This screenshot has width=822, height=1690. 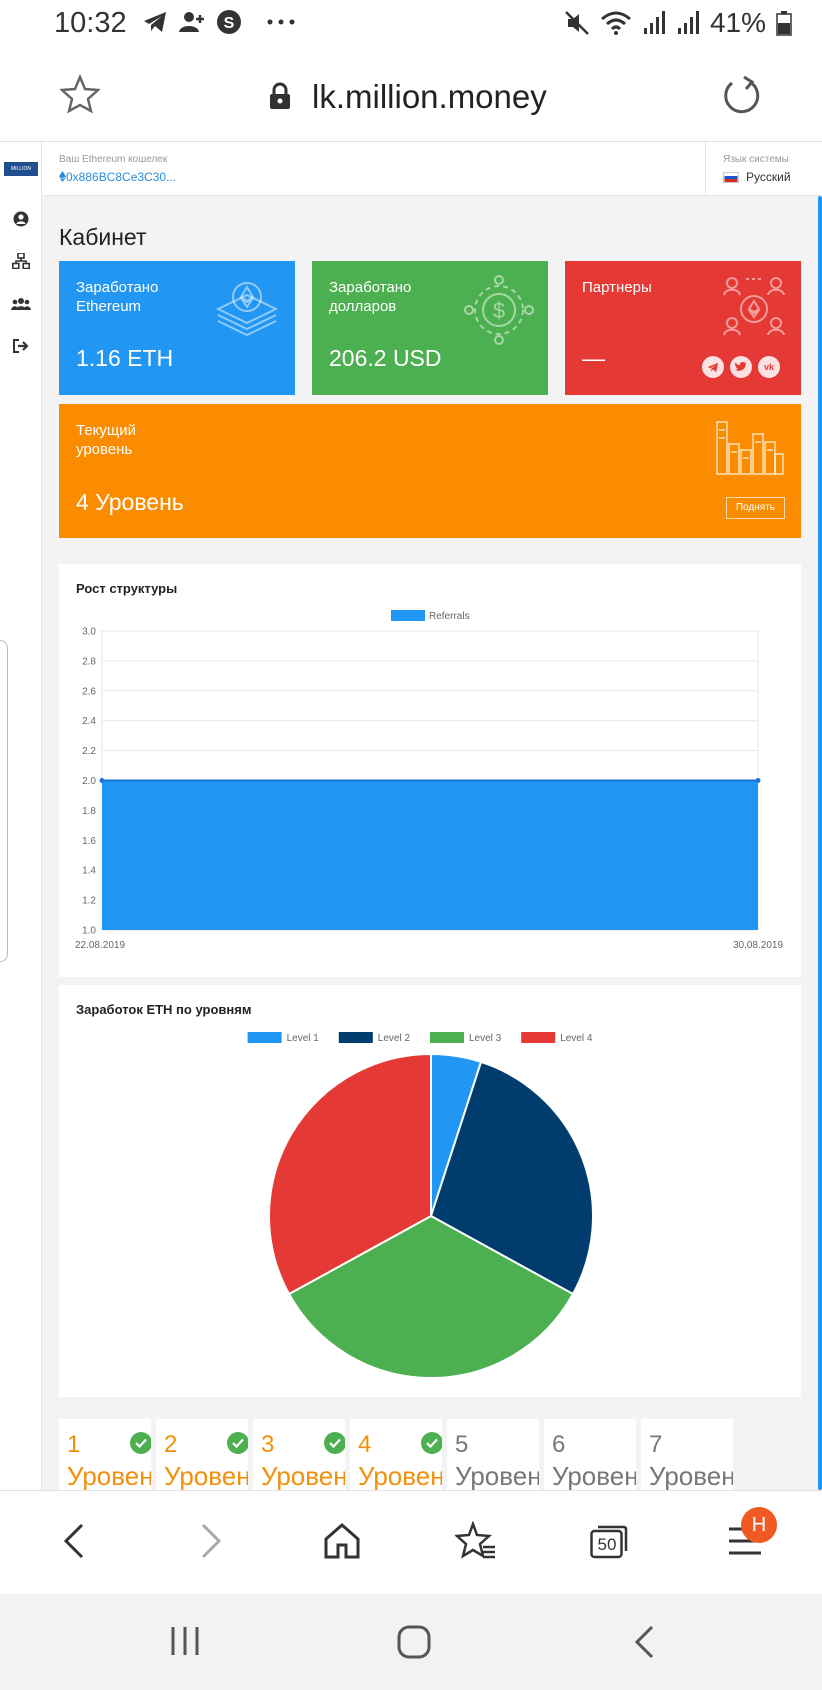 What do you see at coordinates (202, 1454) in the screenshot?
I see `level-2-tile: 2 Уровень` at bounding box center [202, 1454].